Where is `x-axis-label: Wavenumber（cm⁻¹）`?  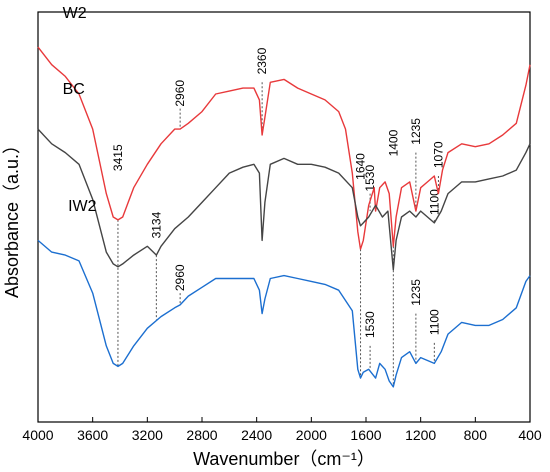 x-axis-label: Wavenumber（cm⁻¹） is located at coordinates (284, 459).